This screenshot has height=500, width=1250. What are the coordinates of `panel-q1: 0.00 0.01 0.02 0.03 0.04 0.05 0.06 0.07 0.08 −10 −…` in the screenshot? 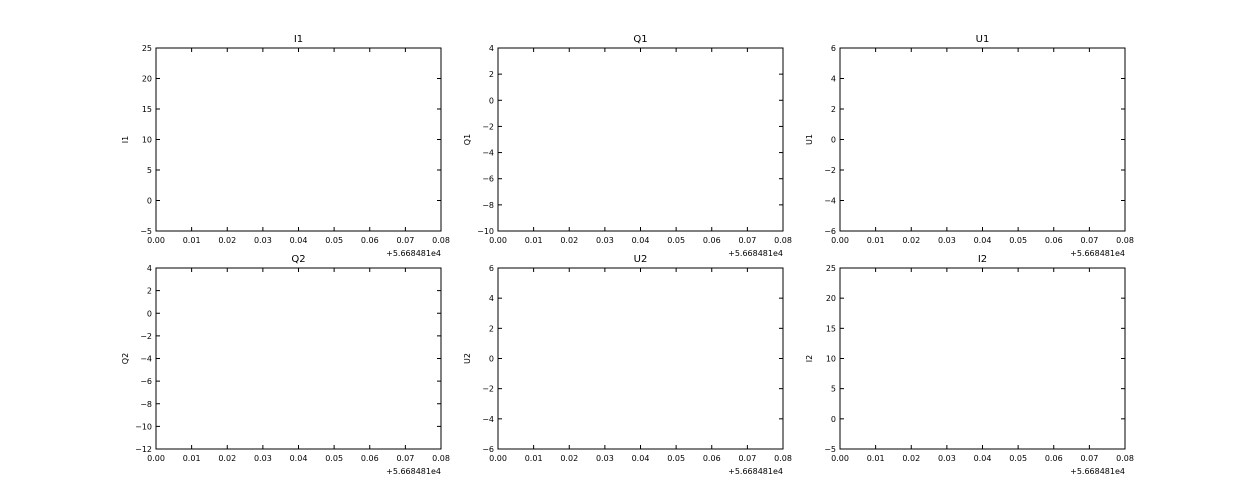 It's located at (627, 146).